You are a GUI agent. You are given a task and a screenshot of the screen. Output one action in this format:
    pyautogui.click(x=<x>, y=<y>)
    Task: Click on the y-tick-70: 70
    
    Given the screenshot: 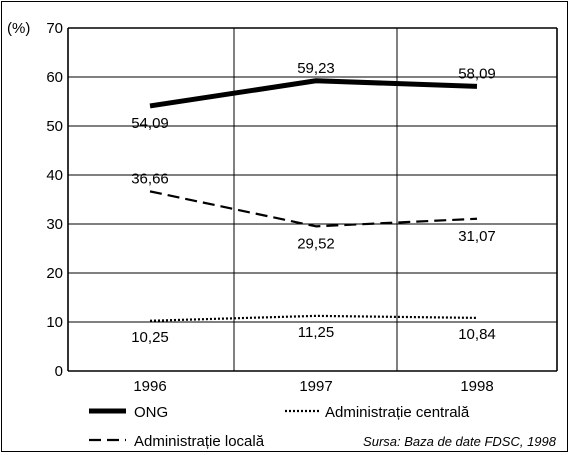 What is the action you would take?
    pyautogui.click(x=54, y=28)
    